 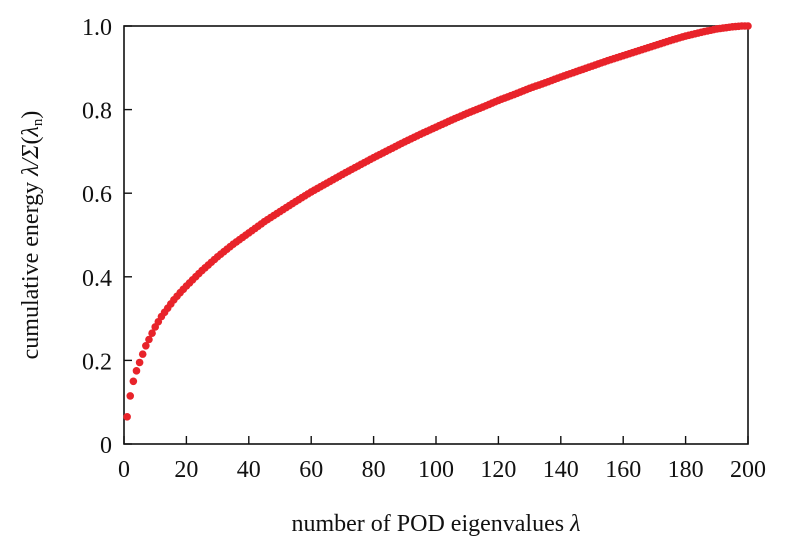 What do you see at coordinates (124, 470) in the screenshot?
I see `x-tick-label: 0` at bounding box center [124, 470].